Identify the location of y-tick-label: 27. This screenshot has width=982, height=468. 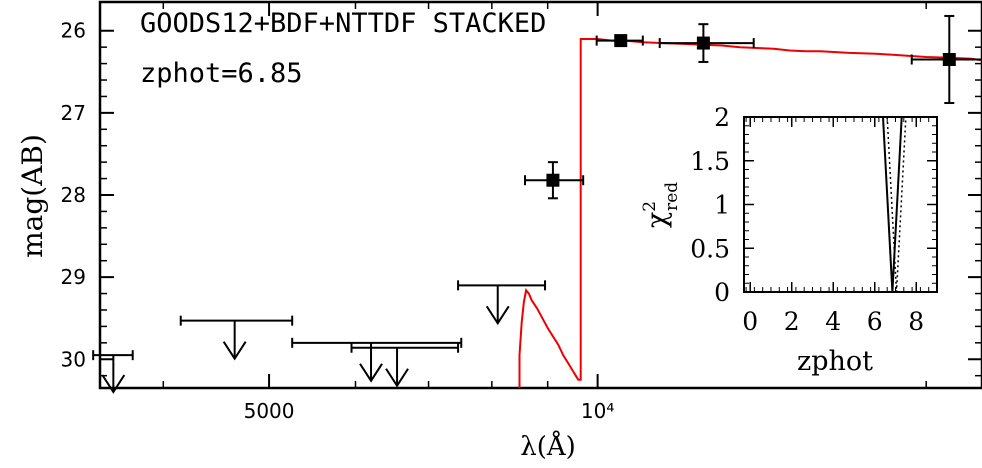
(73, 113).